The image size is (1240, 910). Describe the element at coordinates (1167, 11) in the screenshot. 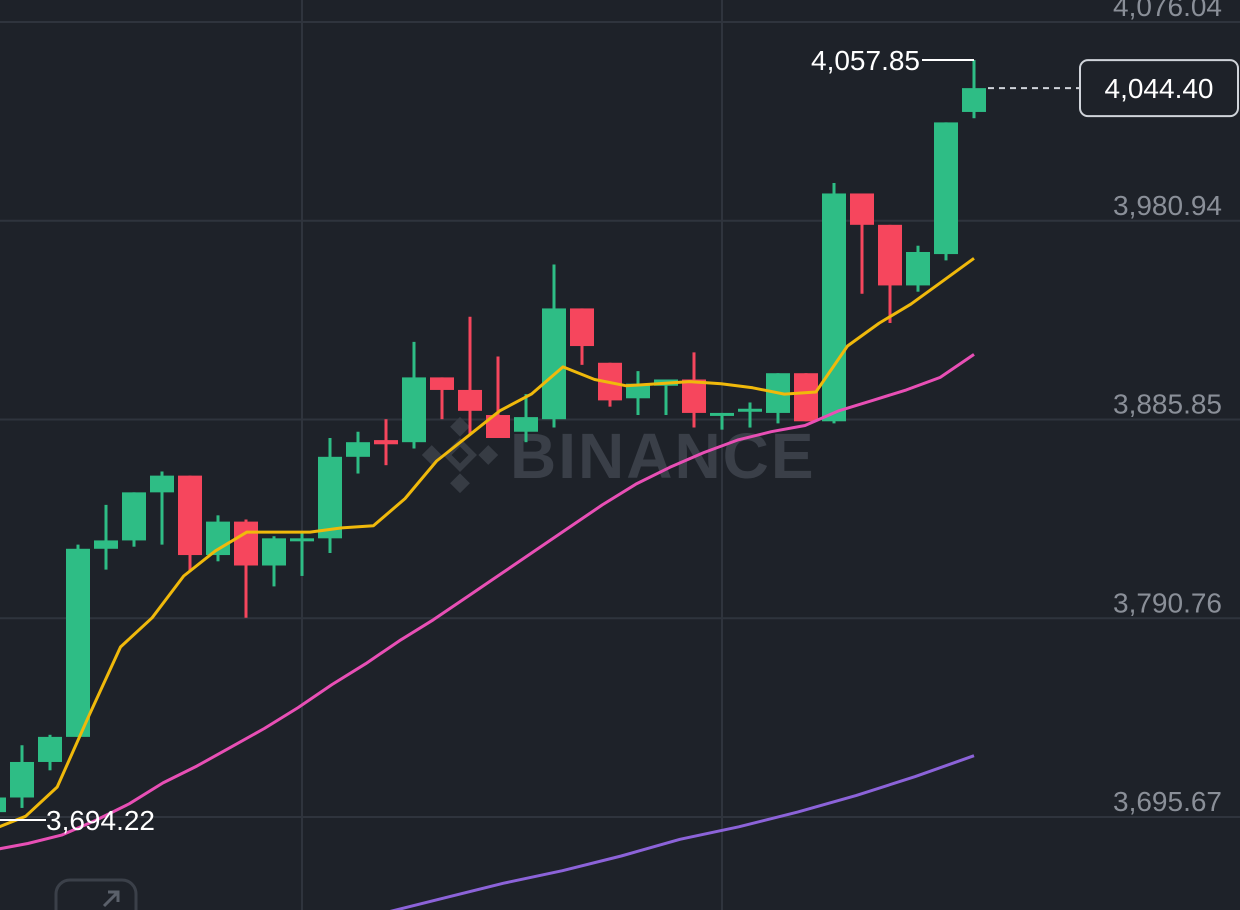

I see `price-tick-label: 4,076.04` at that location.